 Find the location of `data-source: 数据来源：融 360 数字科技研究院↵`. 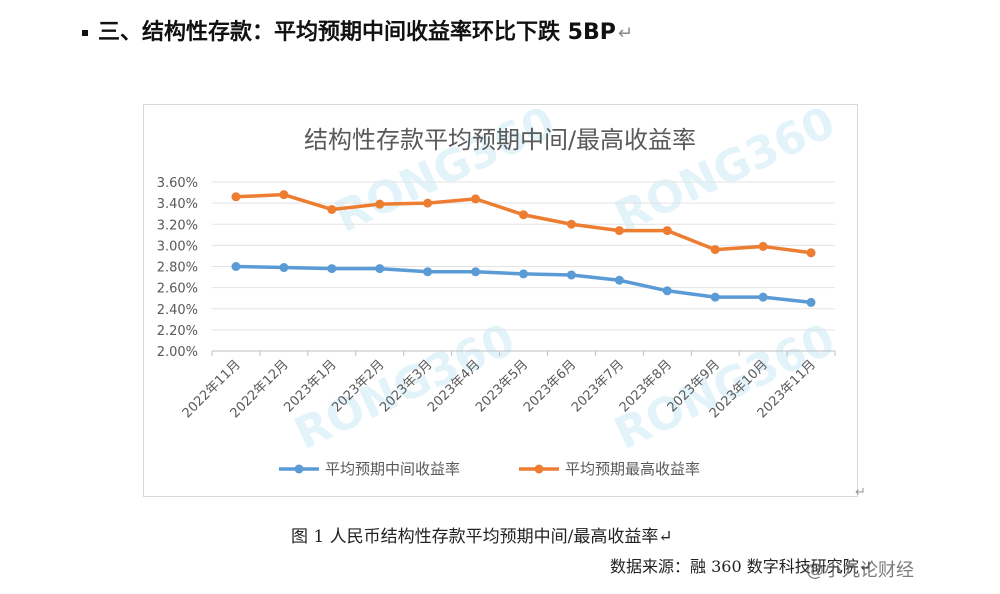

data-source: 数据来源：融 360 数字科技研究院↵ is located at coordinates (741, 566).